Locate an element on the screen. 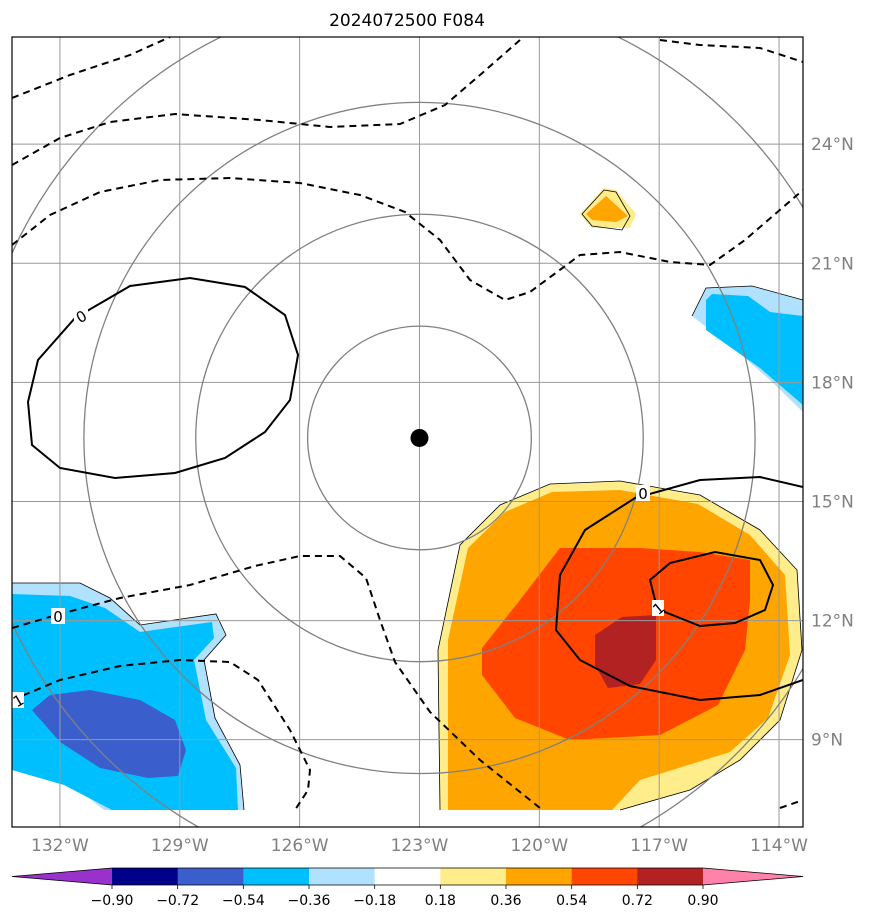  lat-label: 12°N is located at coordinates (832, 622).